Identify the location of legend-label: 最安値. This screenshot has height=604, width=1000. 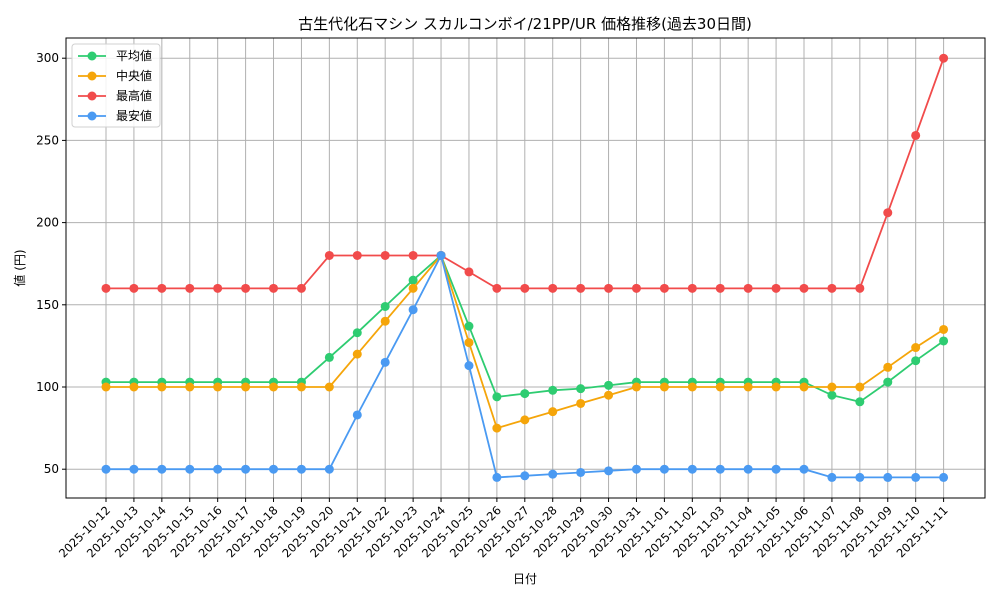
(134, 115).